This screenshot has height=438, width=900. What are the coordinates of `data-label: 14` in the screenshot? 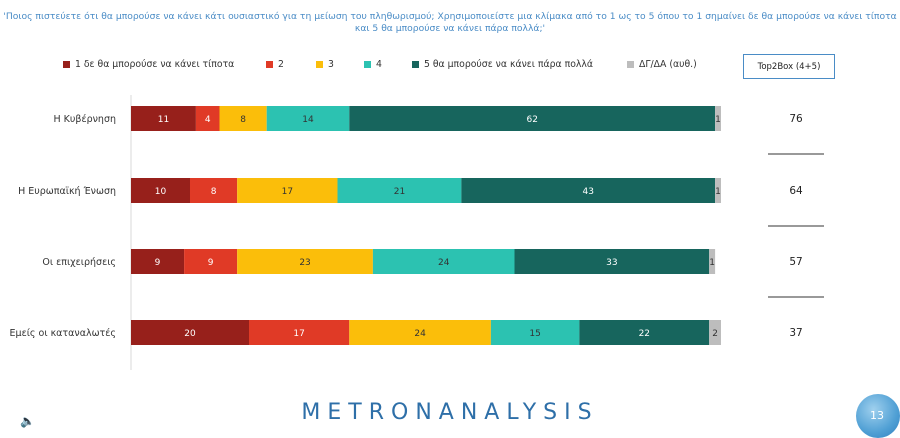 It's located at (308, 120).